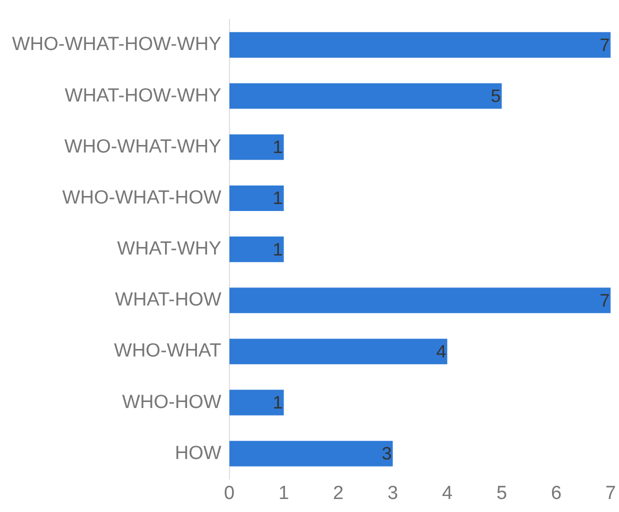 This screenshot has width=619, height=512. What do you see at coordinates (143, 147) in the screenshot?
I see `y-tick-label: WHO-WHAT-WHY` at bounding box center [143, 147].